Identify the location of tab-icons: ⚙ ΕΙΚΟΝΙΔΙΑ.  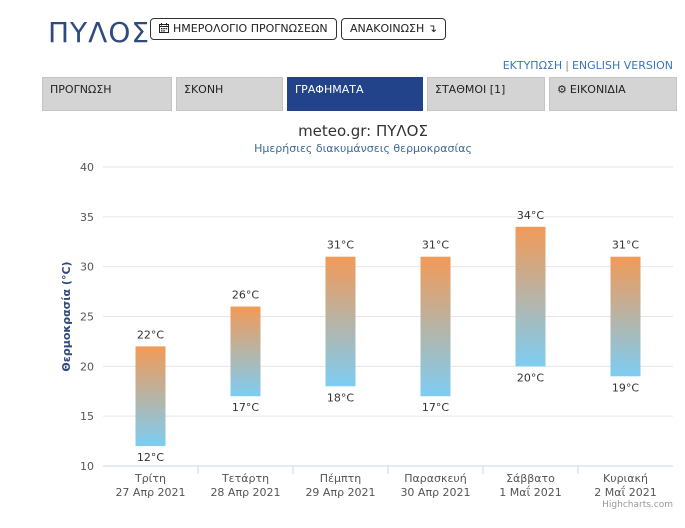
(613, 94).